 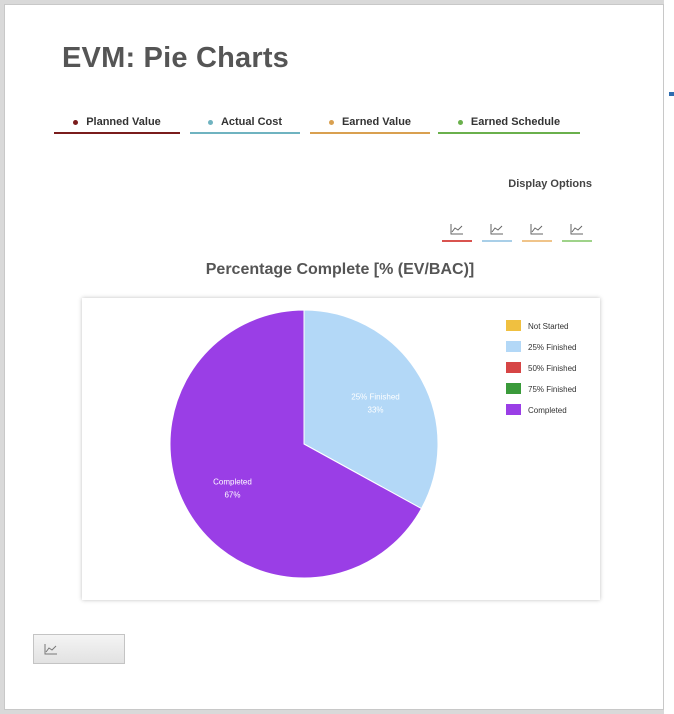 I want to click on pie-slice-25-finished, so click(x=371, y=409).